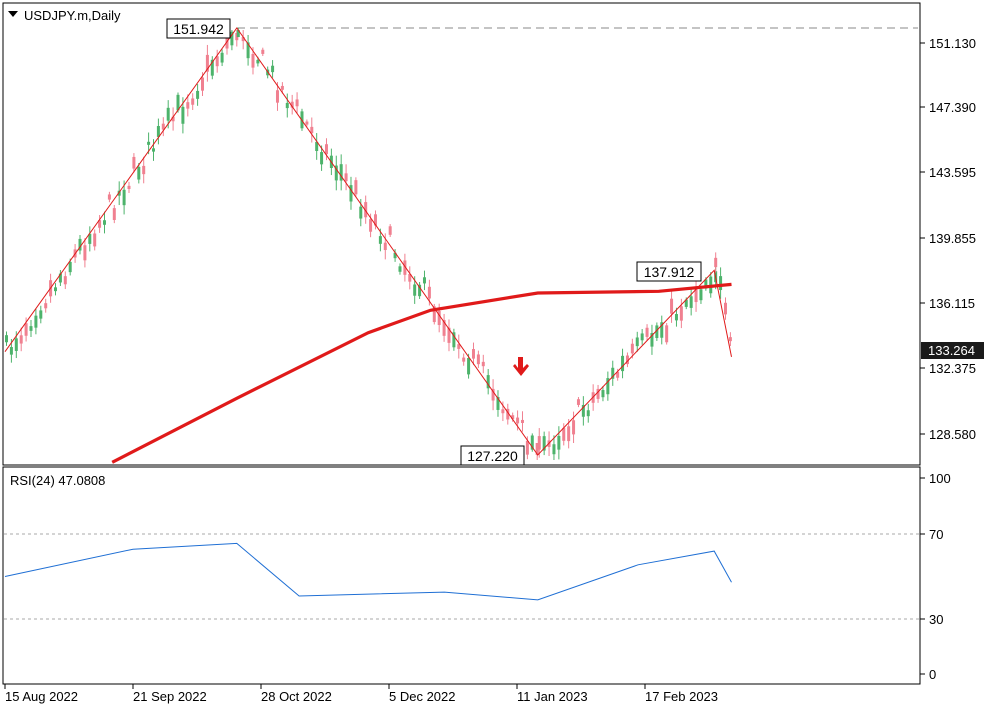  I want to click on price-tick-label: 147.390, so click(952, 107).